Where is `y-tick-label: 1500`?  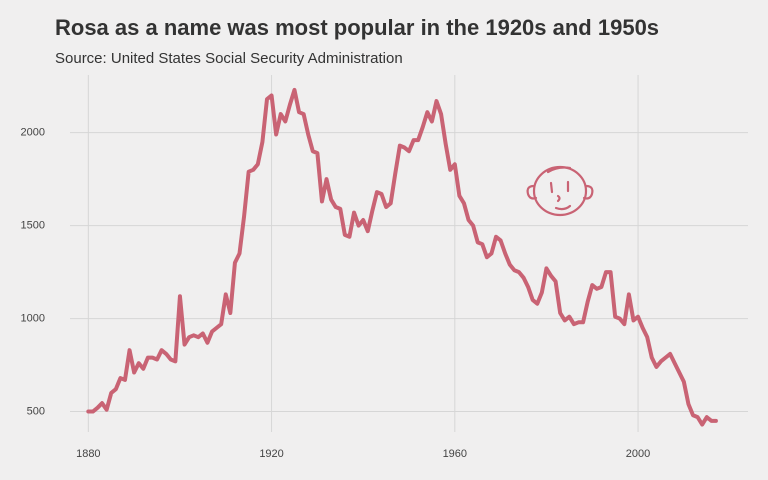 y-tick-label: 1500 is located at coordinates (33, 226).